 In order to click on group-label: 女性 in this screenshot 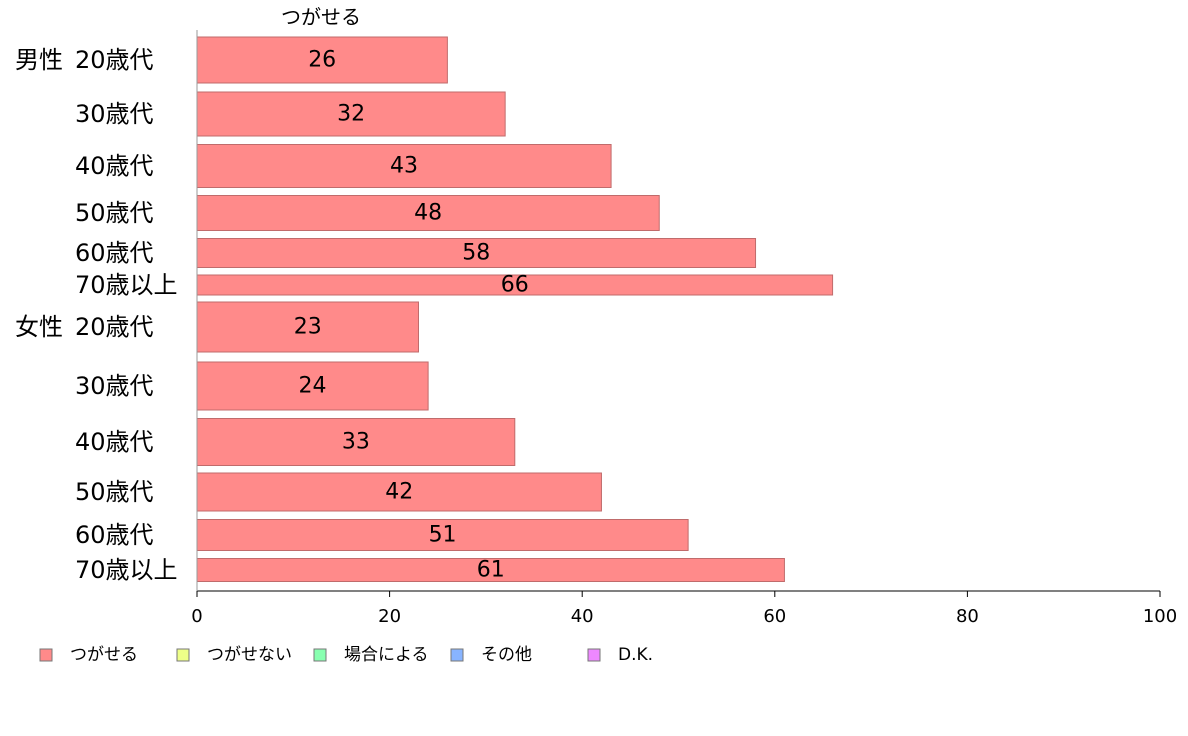, I will do `click(39, 327)`.